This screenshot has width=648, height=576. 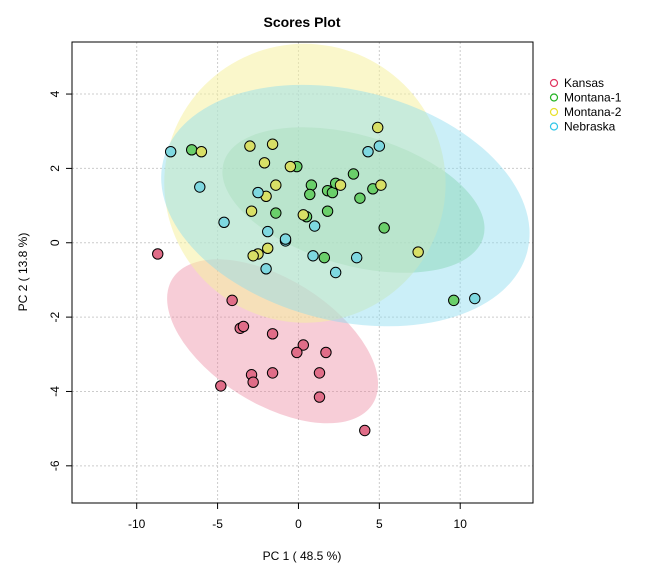 What do you see at coordinates (217, 524) in the screenshot?
I see `x-tick-label: -5` at bounding box center [217, 524].